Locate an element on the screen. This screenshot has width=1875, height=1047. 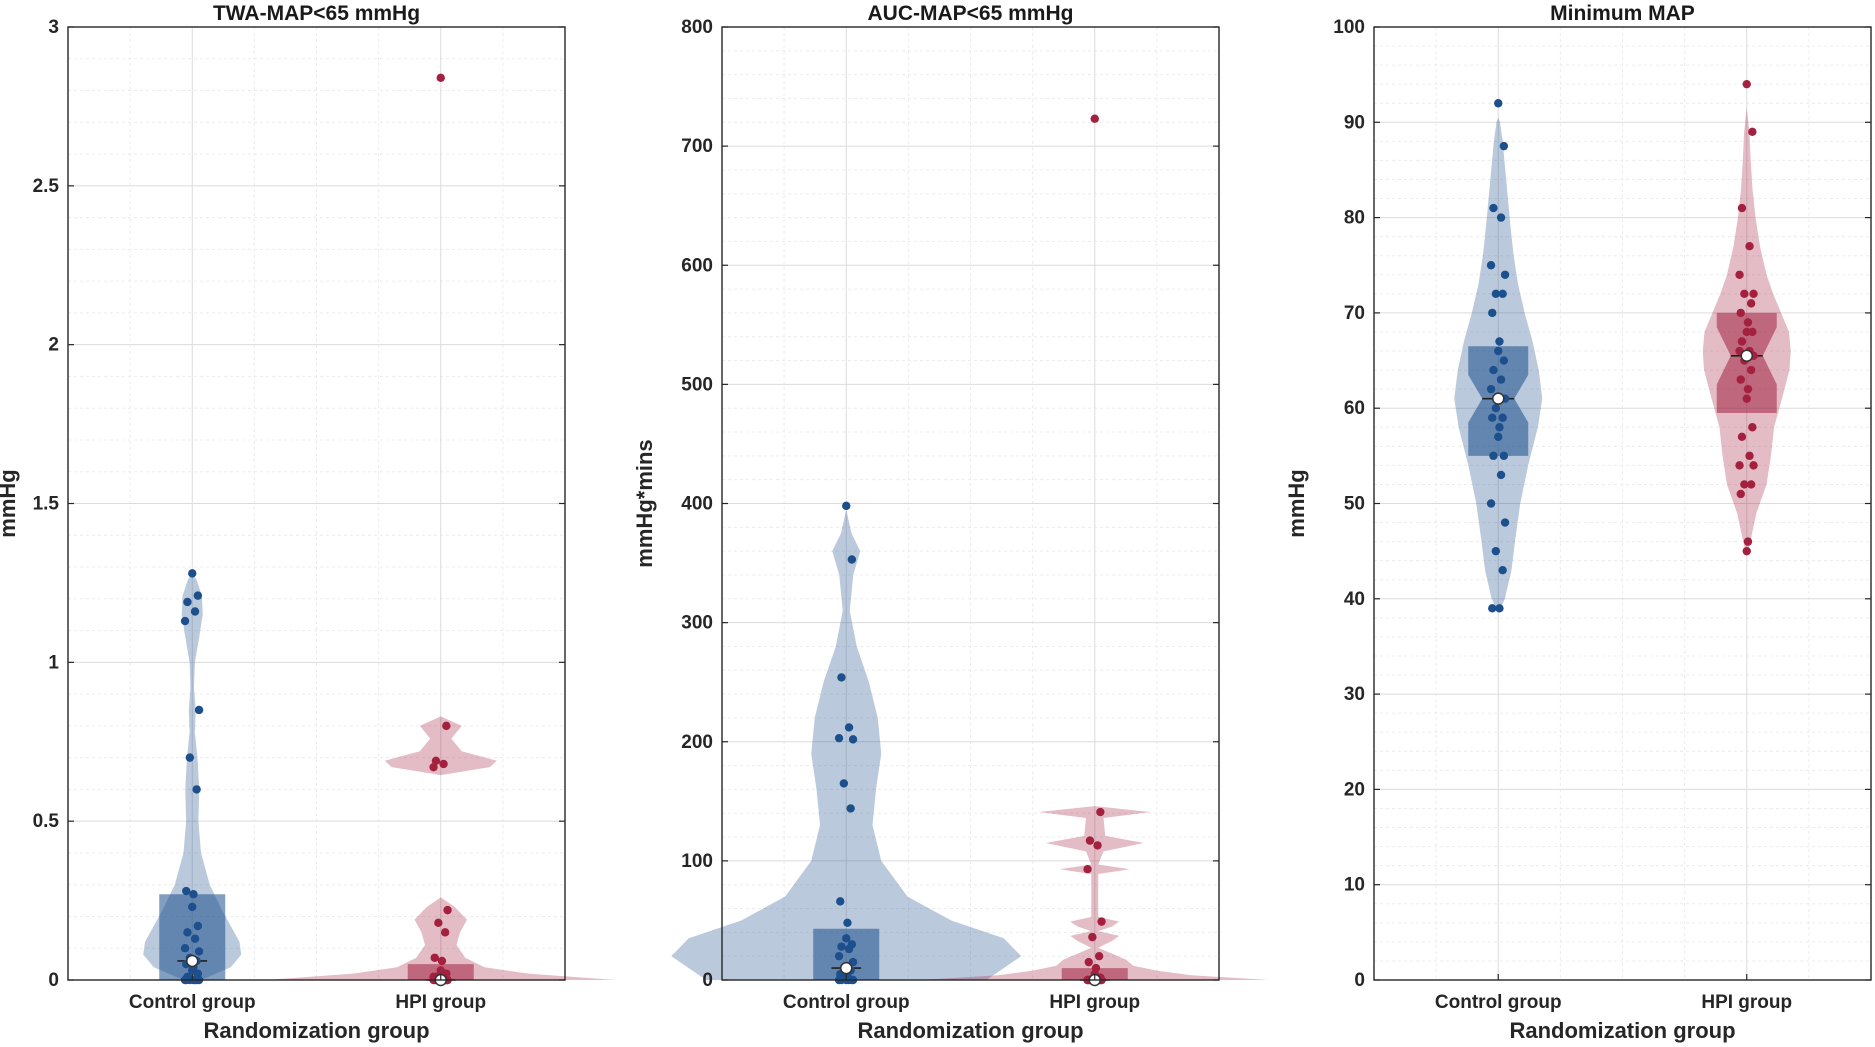
y-tick-label: 70 is located at coordinates (1354, 313).